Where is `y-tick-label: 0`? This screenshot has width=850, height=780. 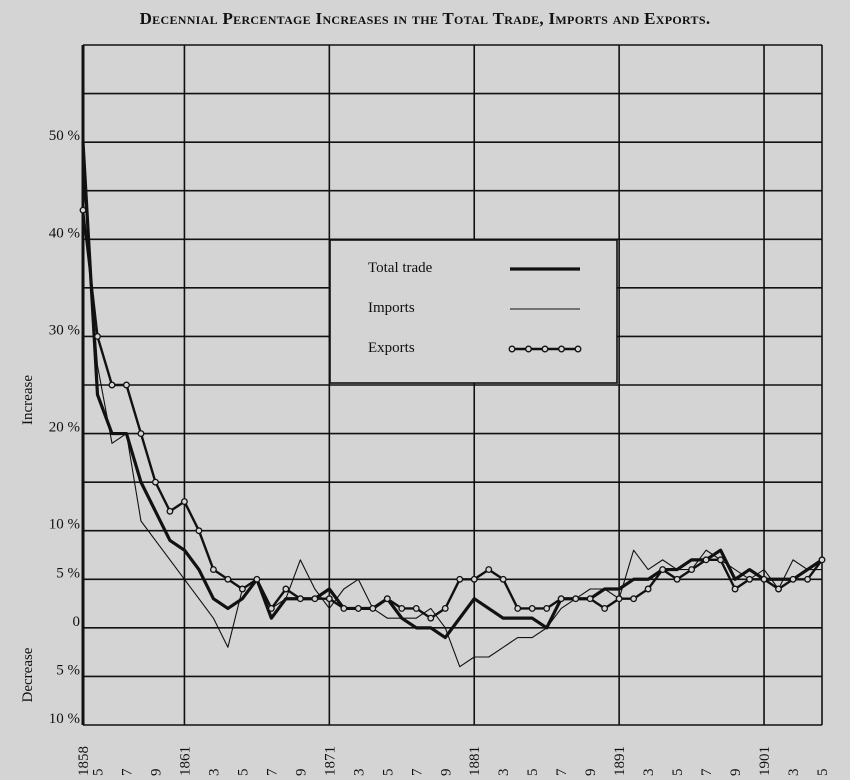
y-tick-label: 0 is located at coordinates (77, 622).